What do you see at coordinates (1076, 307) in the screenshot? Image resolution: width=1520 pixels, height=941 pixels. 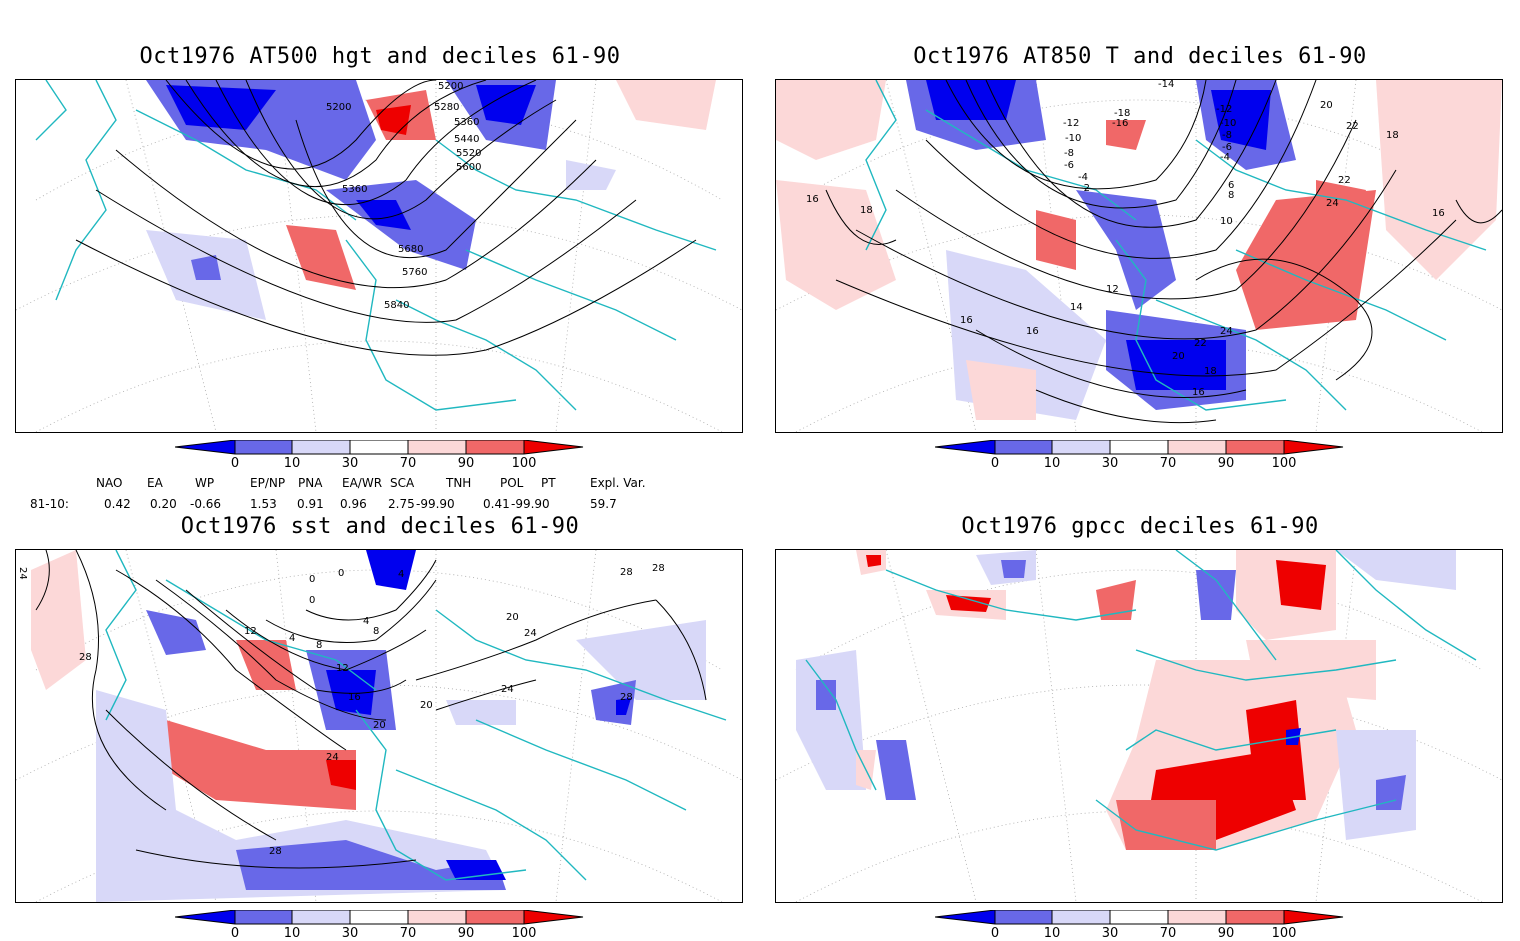 I see `contour-label: 14` at bounding box center [1076, 307].